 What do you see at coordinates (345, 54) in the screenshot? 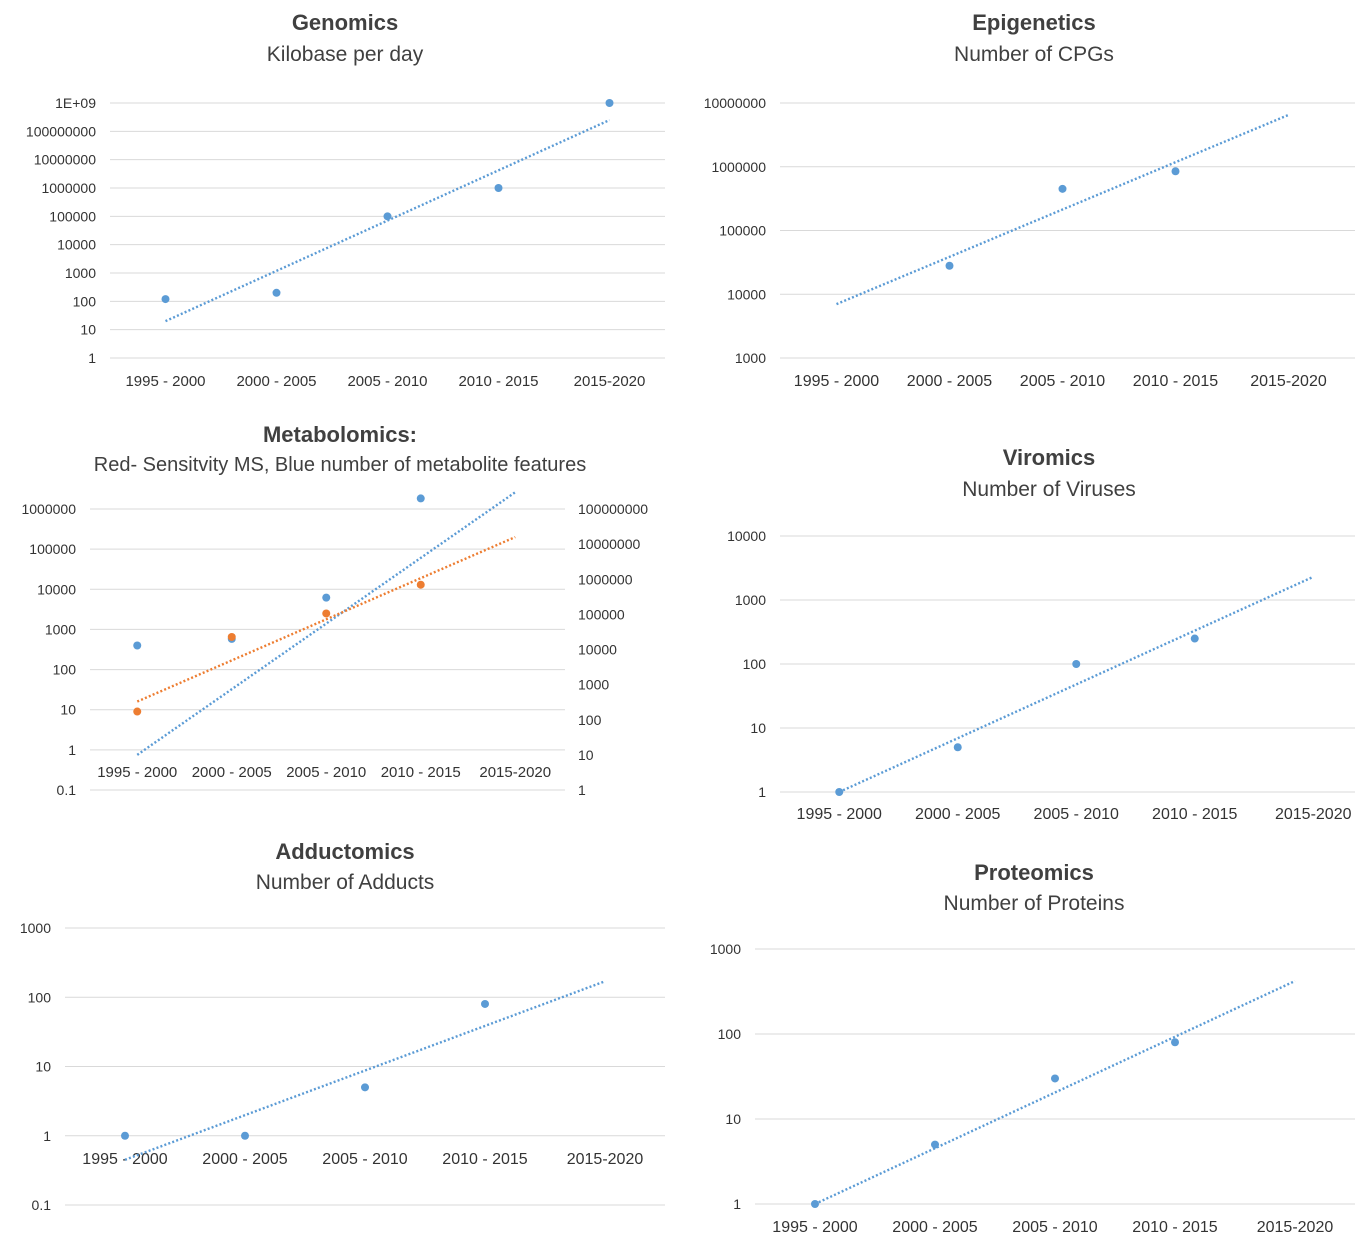
I see `genomics-subtitle: Kilobase per day` at bounding box center [345, 54].